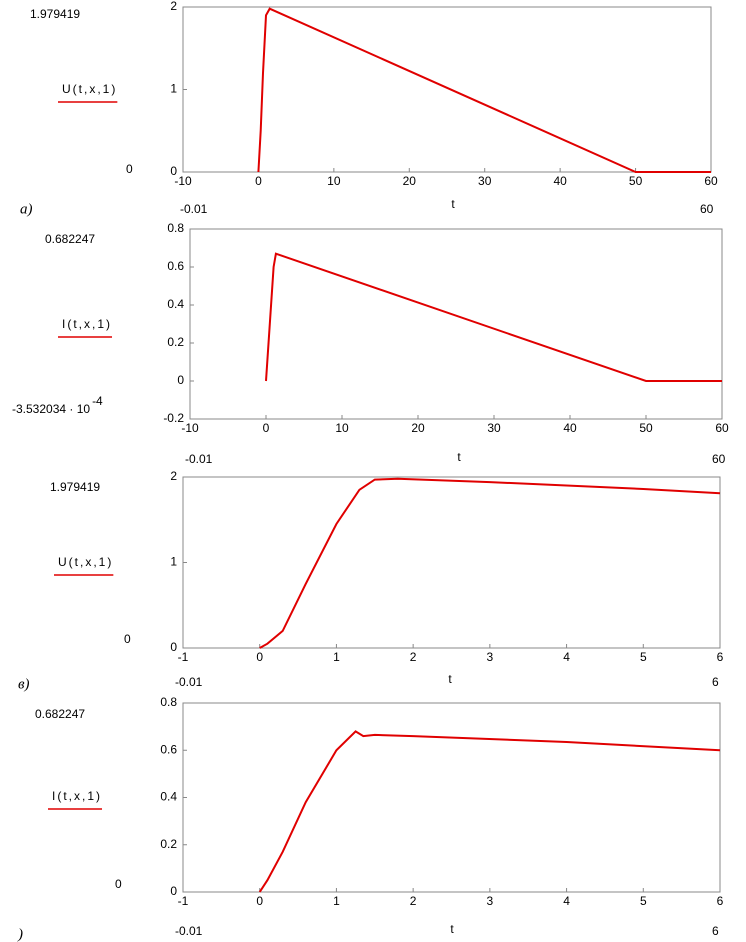  Describe the element at coordinates (24, 684) in the screenshot. I see `panel-label: в)` at that location.